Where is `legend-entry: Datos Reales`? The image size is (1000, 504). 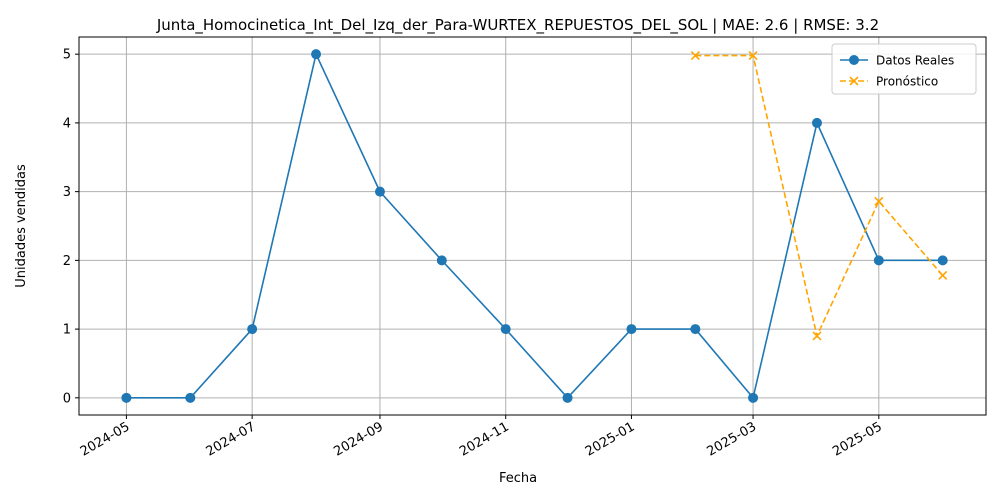 legend-entry: Datos Reales is located at coordinates (897, 61).